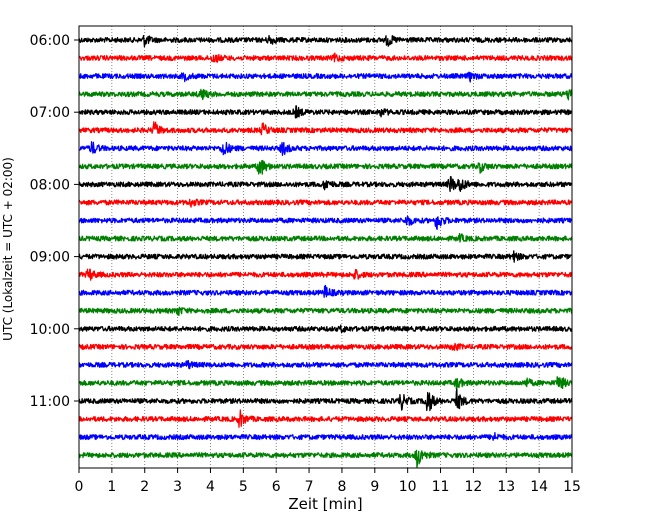 The width and height of the screenshot is (650, 520). Describe the element at coordinates (506, 487) in the screenshot. I see `x-tick-label-13: 13` at that location.